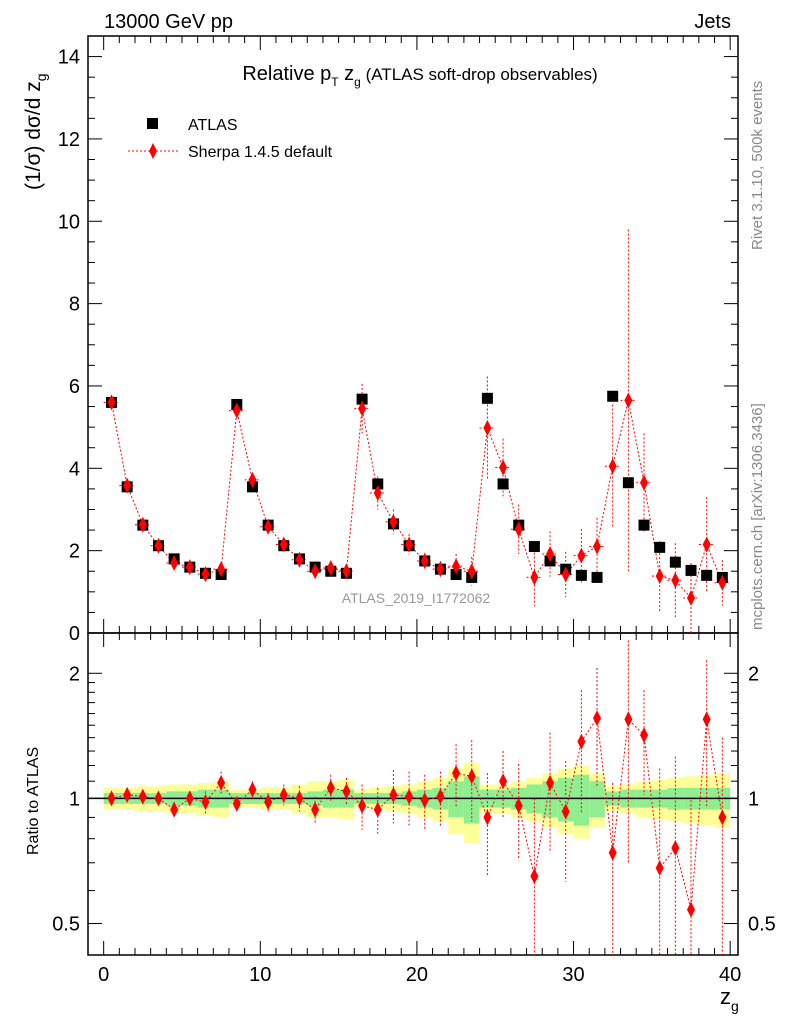 The height and width of the screenshot is (1024, 786). Describe the element at coordinates (74, 387) in the screenshot. I see `main-ytick-label: 6` at that location.